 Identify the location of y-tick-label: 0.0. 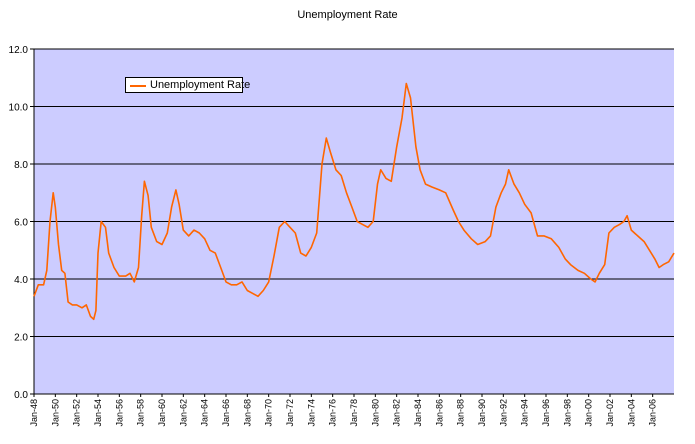
(21, 395).